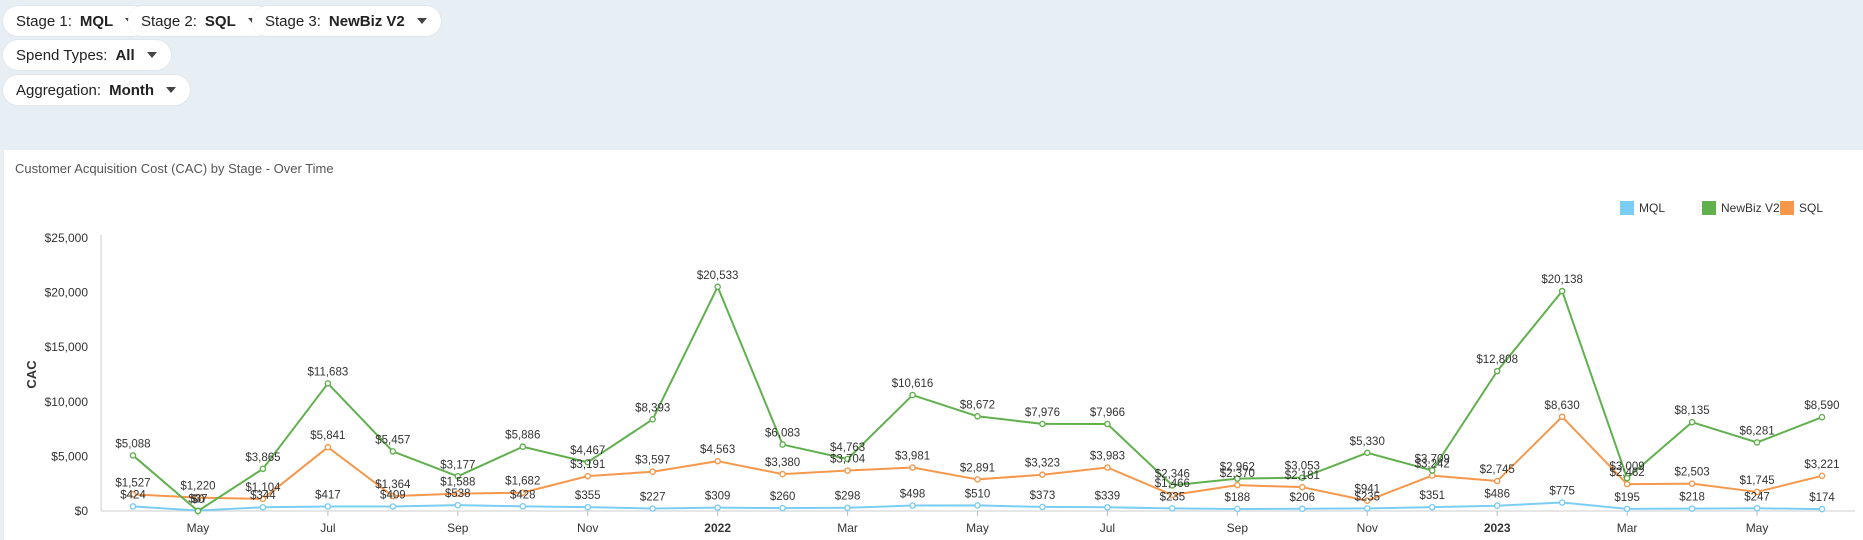 The width and height of the screenshot is (1863, 540). What do you see at coordinates (200, 21) in the screenshot?
I see `stage2-dropdown: Stage 2: SQL` at bounding box center [200, 21].